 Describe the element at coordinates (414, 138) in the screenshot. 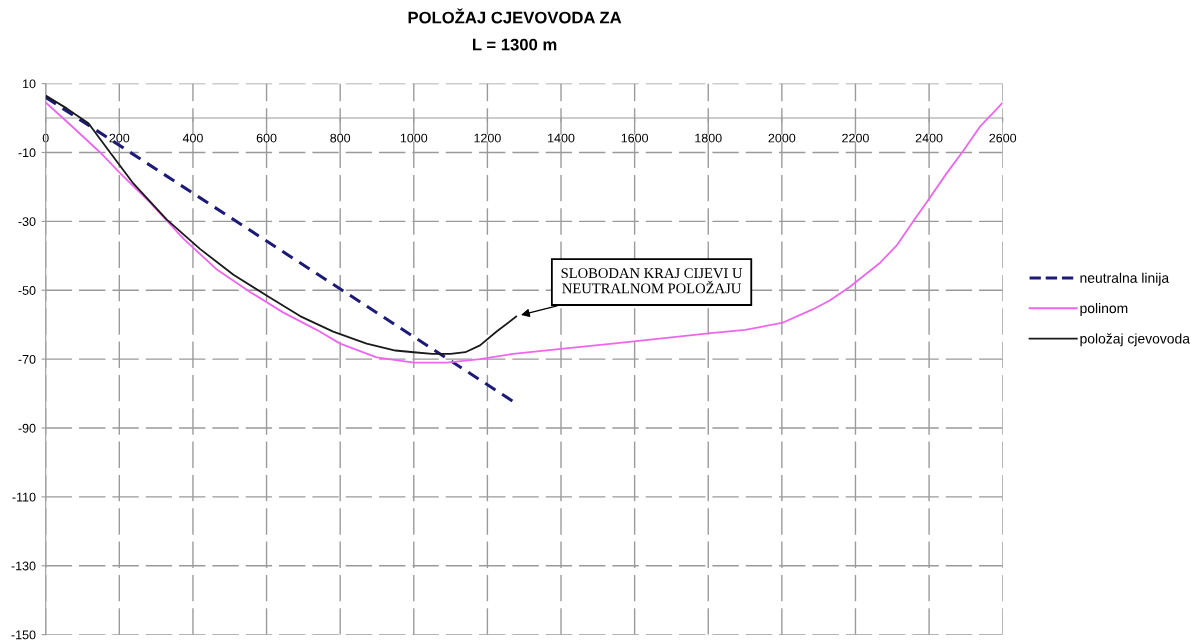

I see `x-tick-label: 1000` at that location.